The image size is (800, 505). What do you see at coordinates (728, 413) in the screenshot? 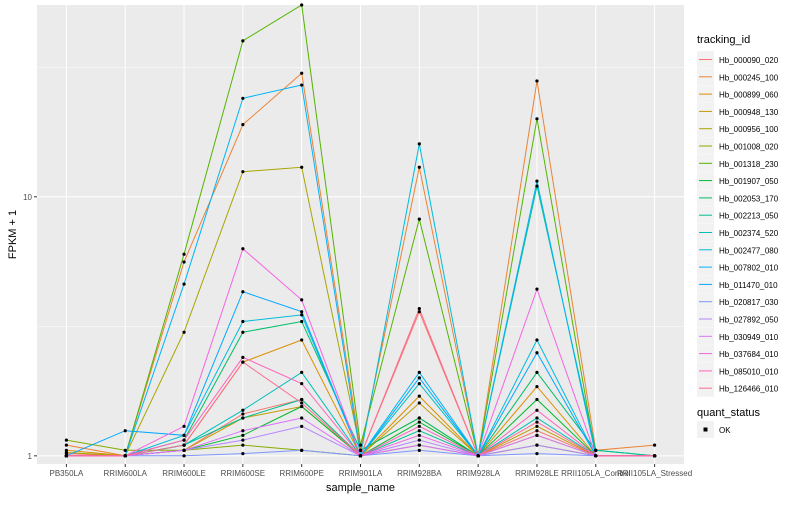
I see `shape-legend-title: quant_status` at bounding box center [728, 413].